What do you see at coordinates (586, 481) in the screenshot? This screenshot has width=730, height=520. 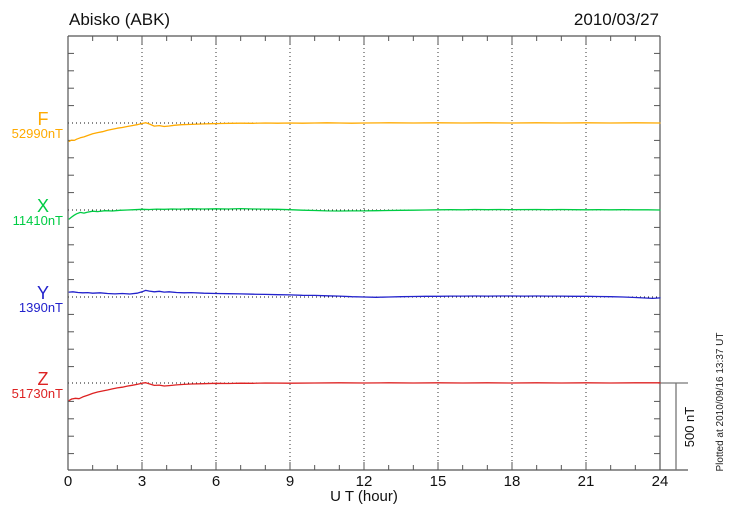 I see `x-tick-label-21: 21` at bounding box center [586, 481].